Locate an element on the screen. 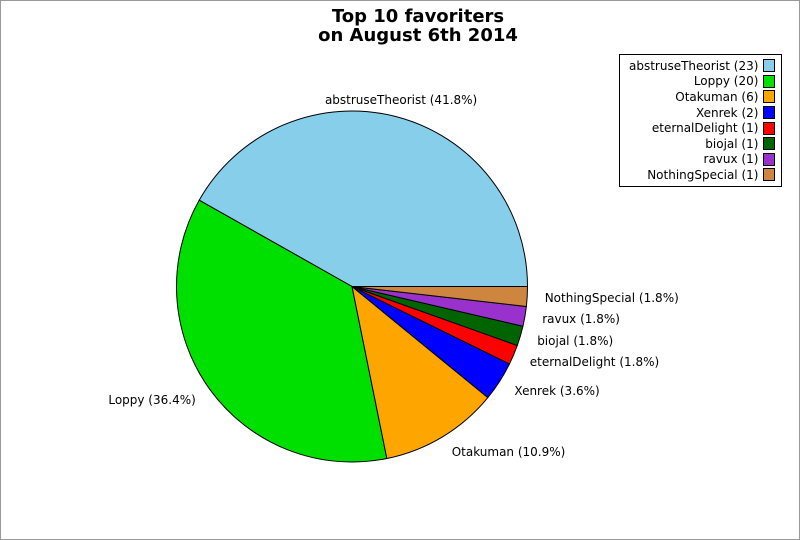 The width and height of the screenshot is (800, 540). legend-item-Loppy: Loppy (20) is located at coordinates (702, 82).